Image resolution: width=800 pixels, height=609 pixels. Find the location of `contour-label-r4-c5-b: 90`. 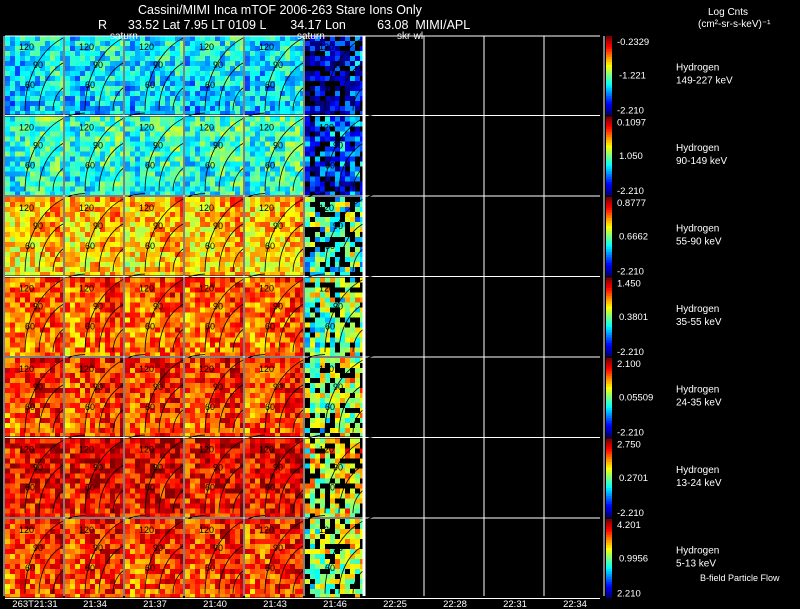

contour-label-r4-c5-b: 90 is located at coordinates (338, 387).